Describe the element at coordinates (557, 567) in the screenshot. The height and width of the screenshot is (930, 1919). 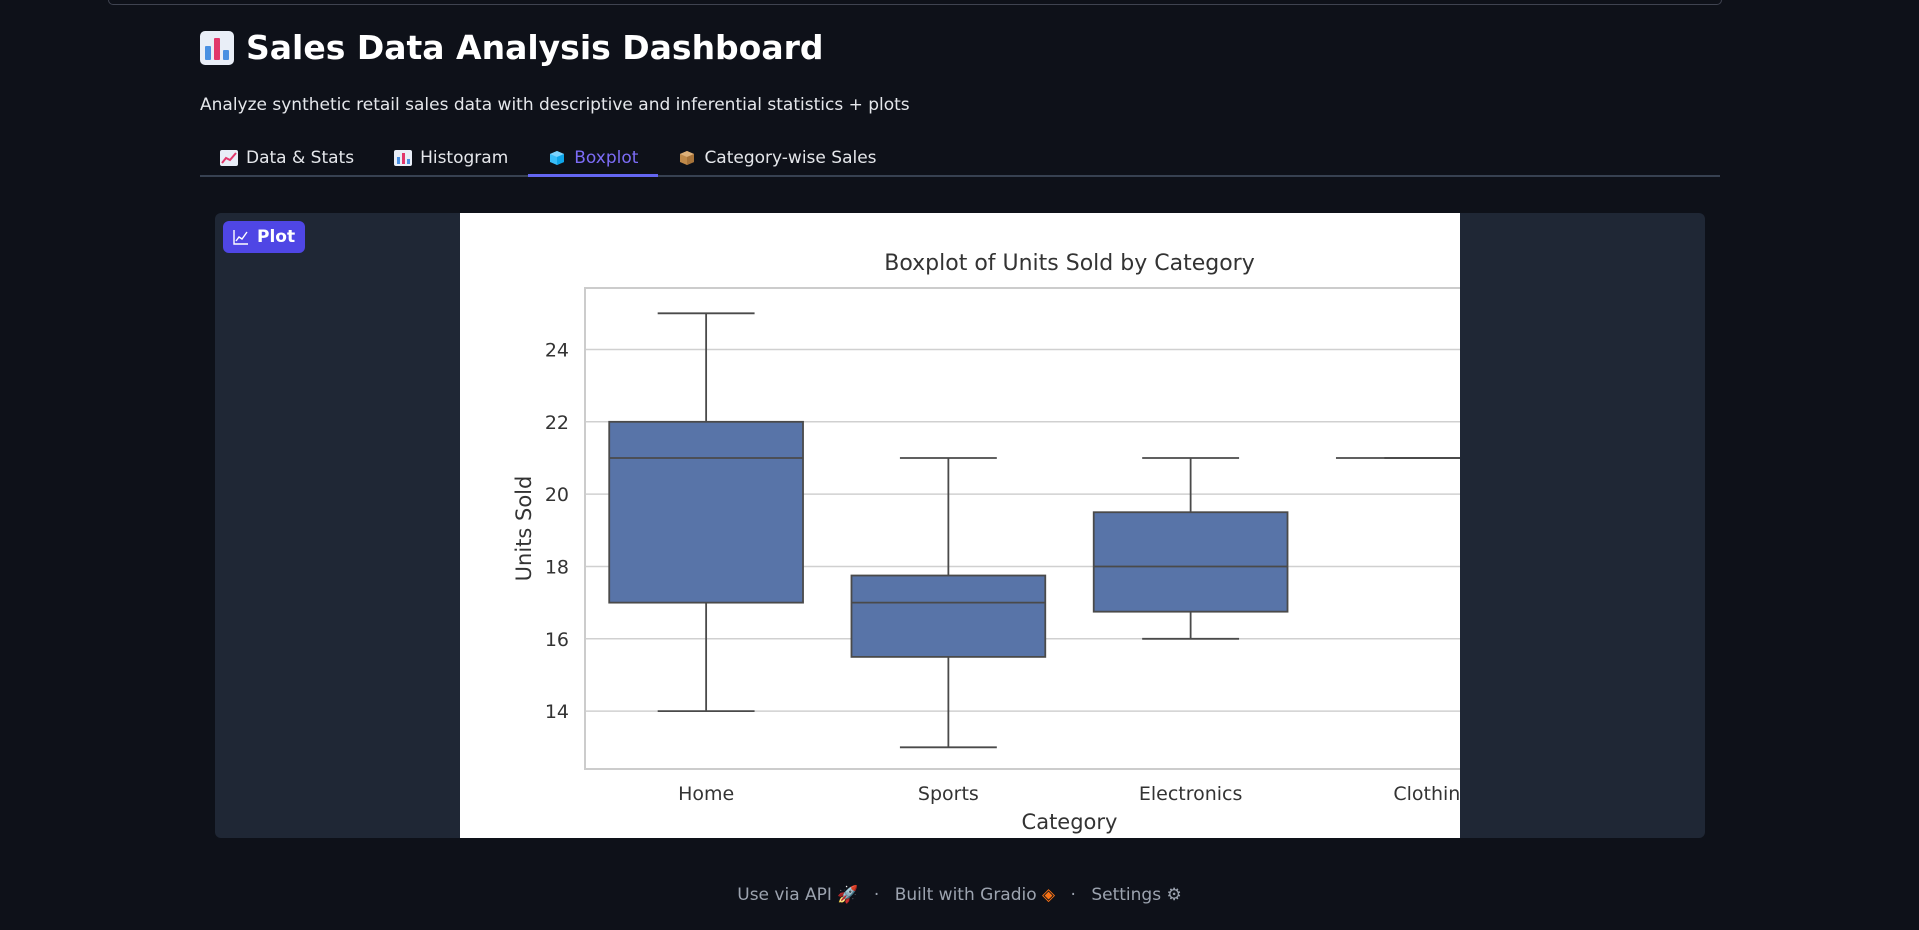
I see `y-tick-label: 18` at that location.